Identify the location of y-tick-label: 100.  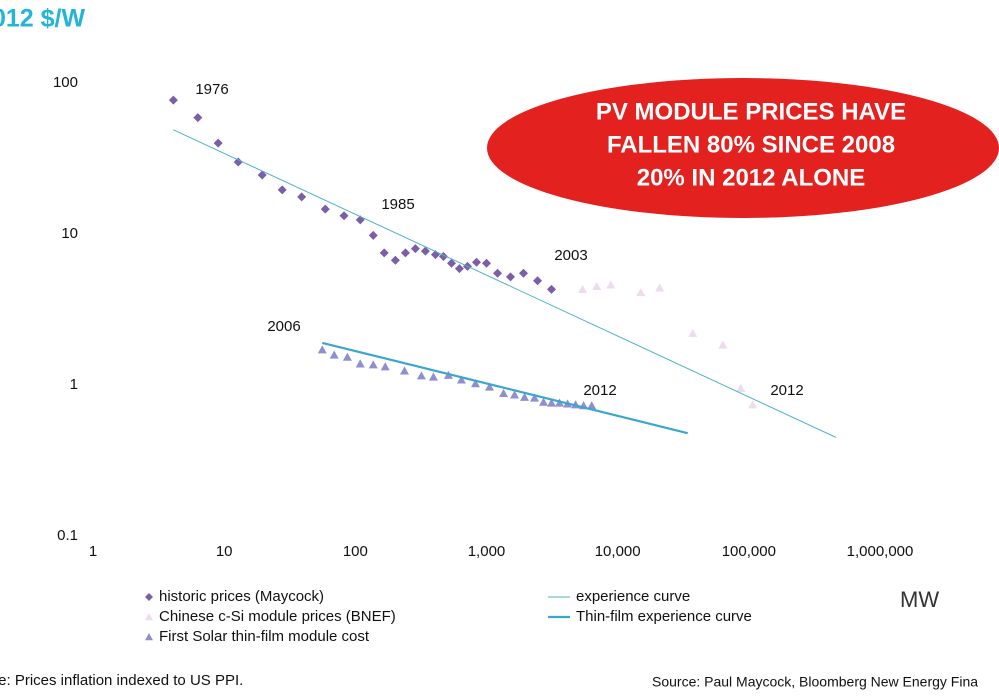
(65, 82).